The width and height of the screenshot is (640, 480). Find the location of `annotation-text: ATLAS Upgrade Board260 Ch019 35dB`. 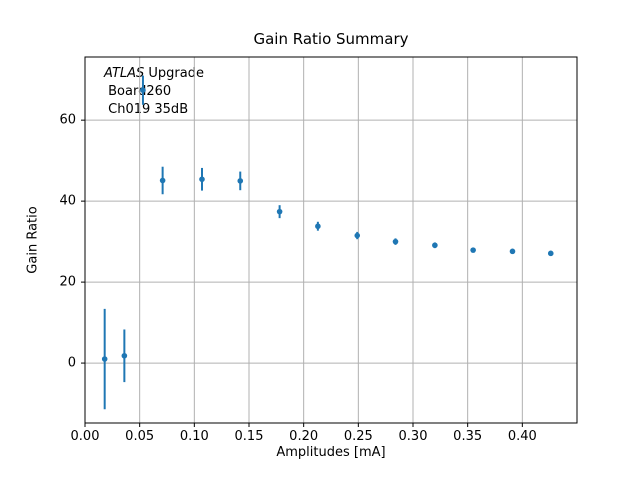

annotation-text: ATLAS Upgrade Board260 Ch019 35dB is located at coordinates (154, 92).